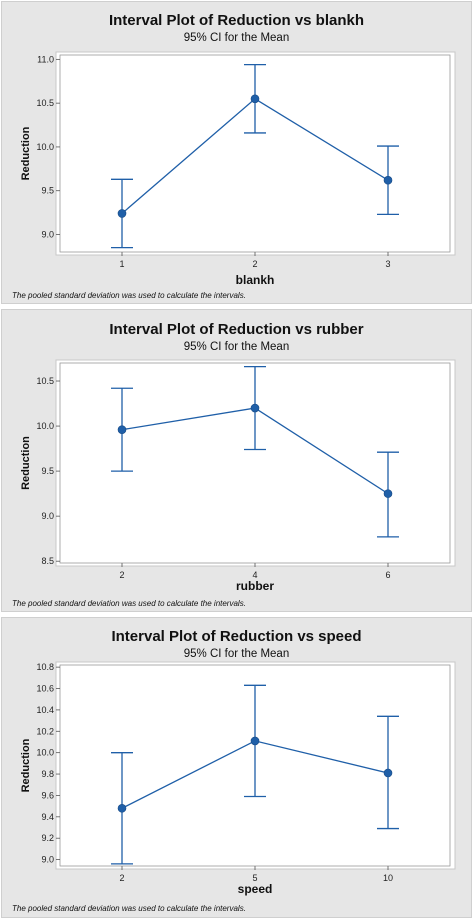 The width and height of the screenshot is (474, 919). Describe the element at coordinates (47, 817) in the screenshot. I see `y-tick-label: 9.4` at that location.